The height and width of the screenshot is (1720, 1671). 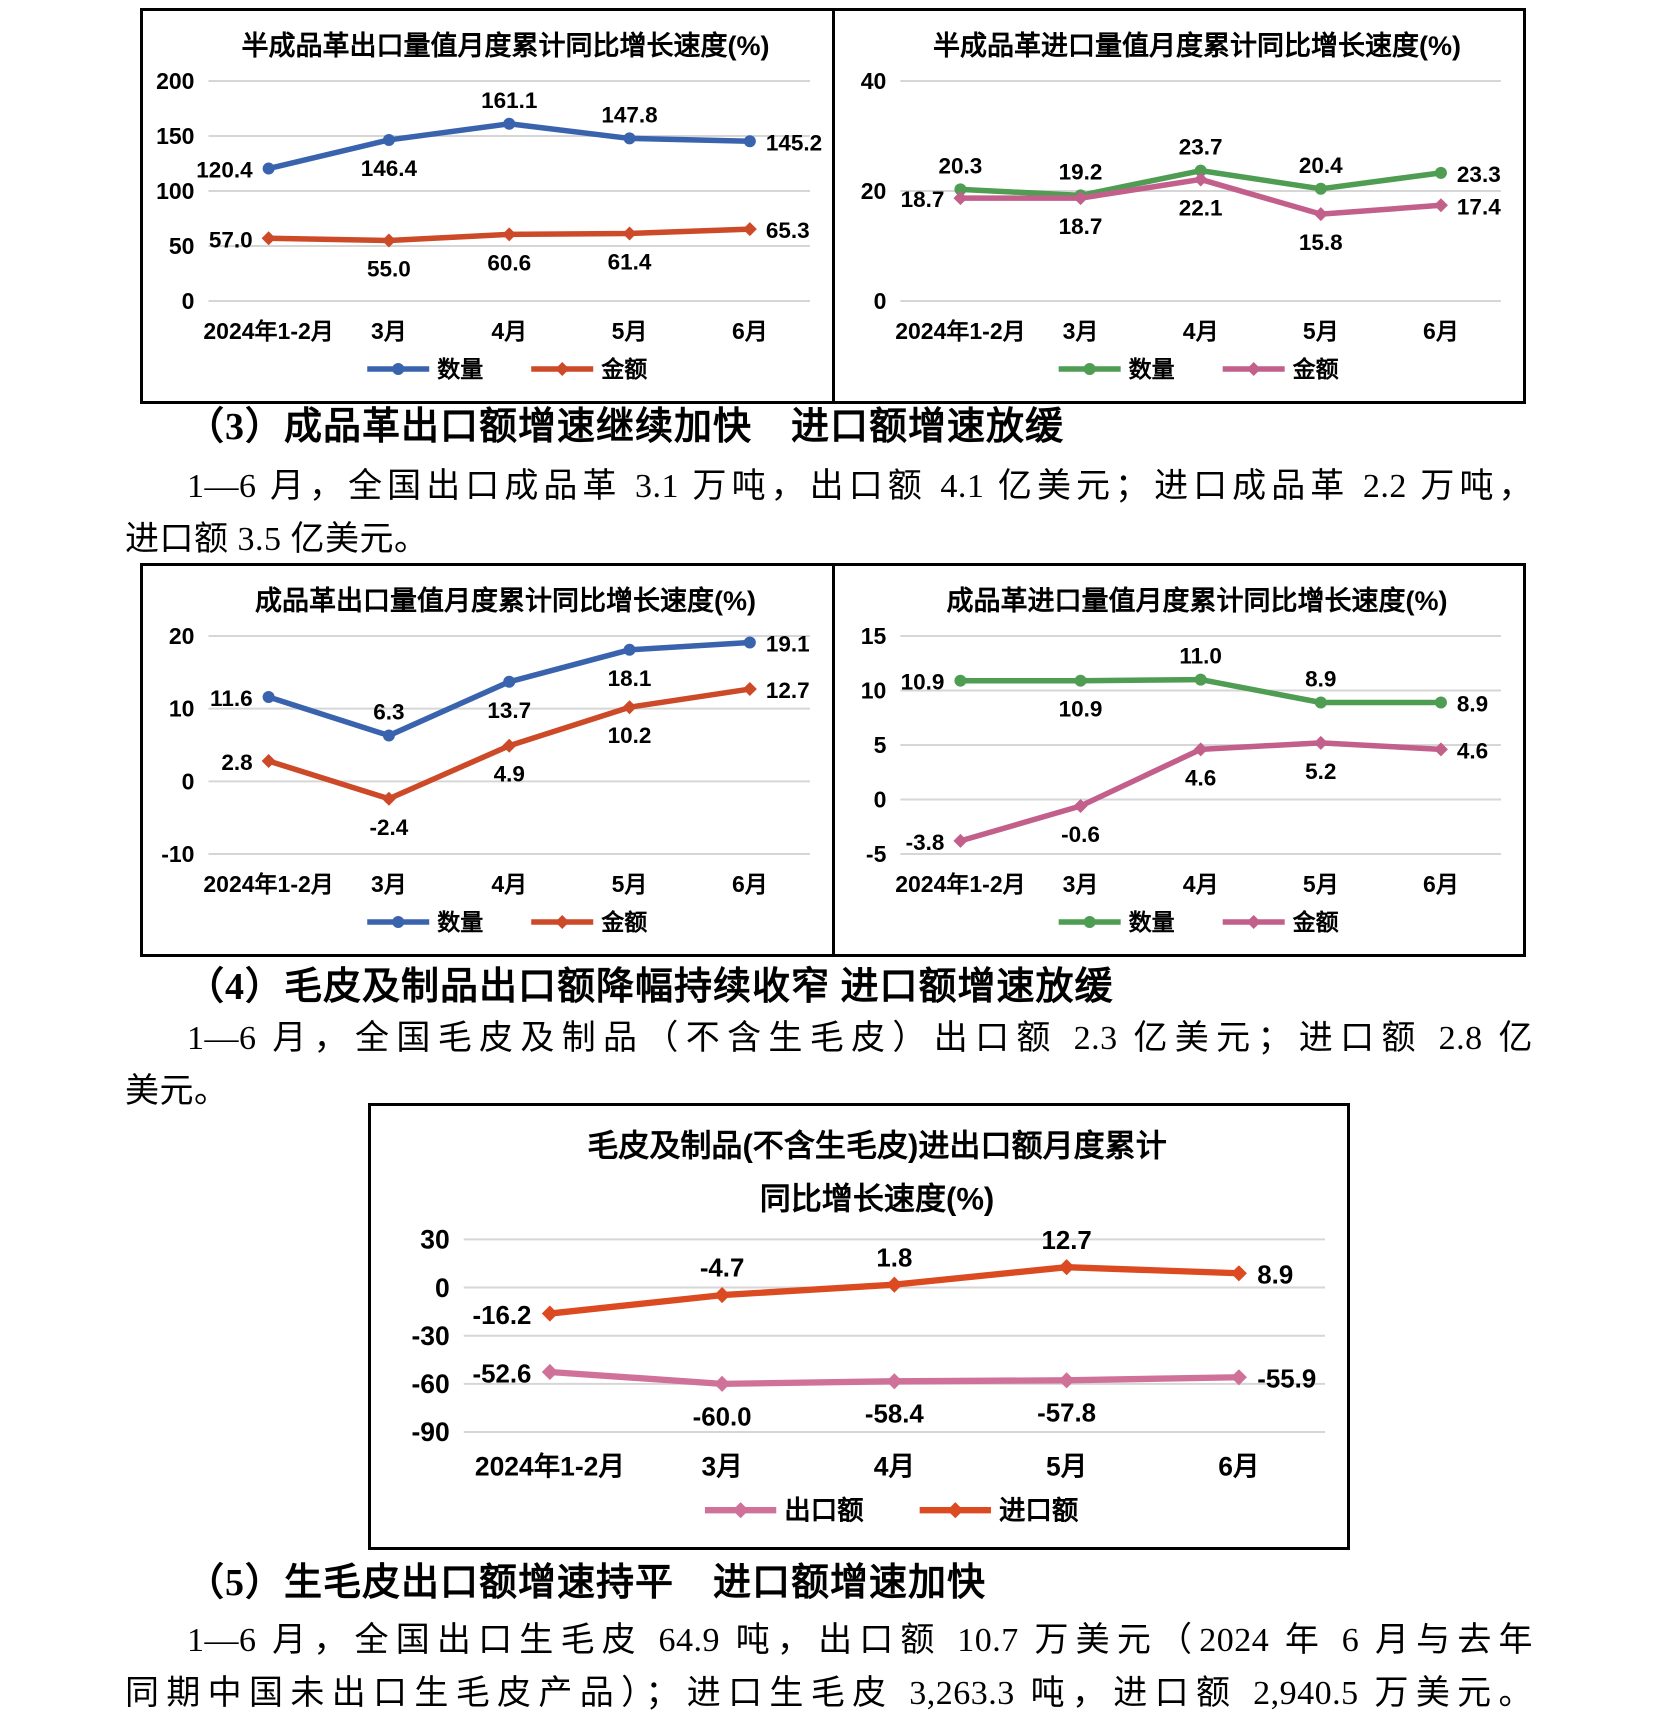 I want to click on svg-text: 57.0, so click(x=231, y=239).